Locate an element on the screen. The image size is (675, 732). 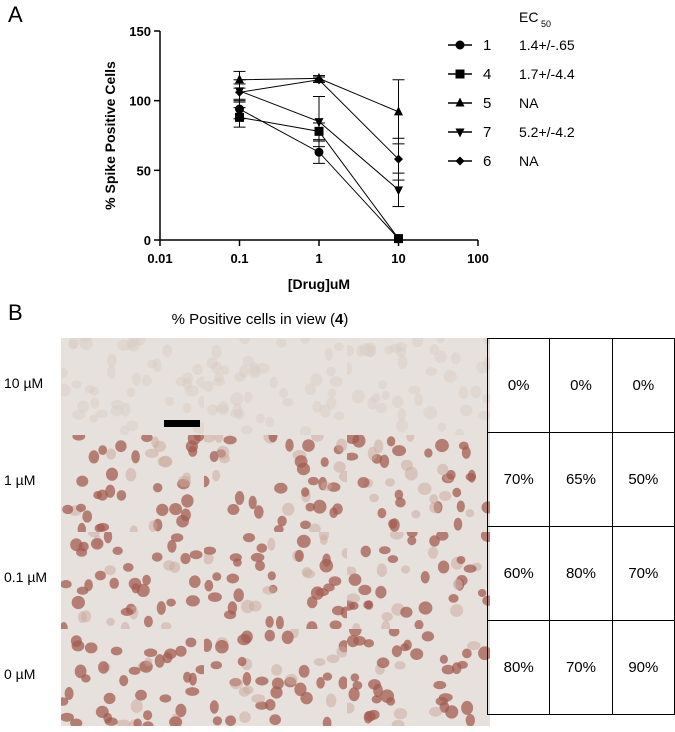
legend-ec50-5: NA is located at coordinates (529, 103).